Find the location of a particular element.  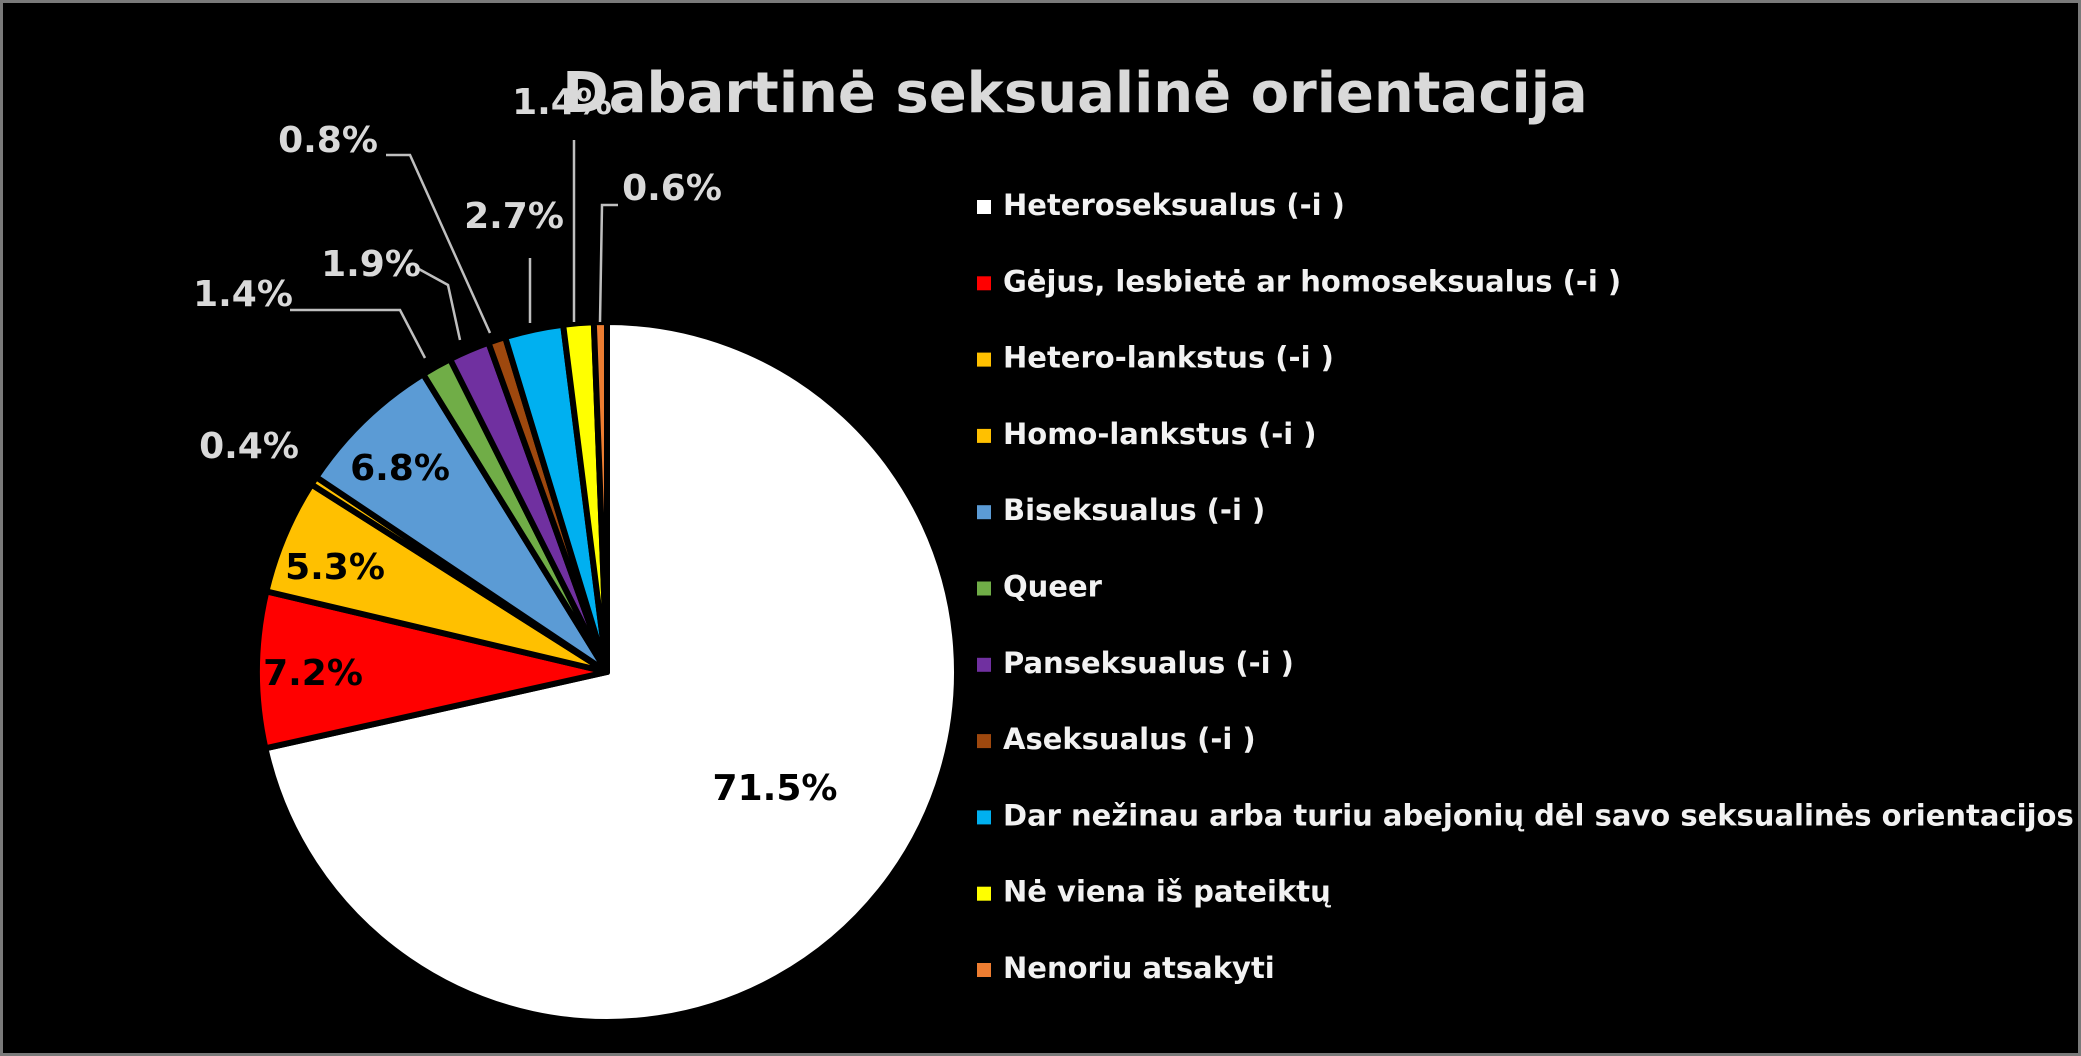

legend-label-3: Hetero-lankstus (-i ) is located at coordinates (1168, 358).